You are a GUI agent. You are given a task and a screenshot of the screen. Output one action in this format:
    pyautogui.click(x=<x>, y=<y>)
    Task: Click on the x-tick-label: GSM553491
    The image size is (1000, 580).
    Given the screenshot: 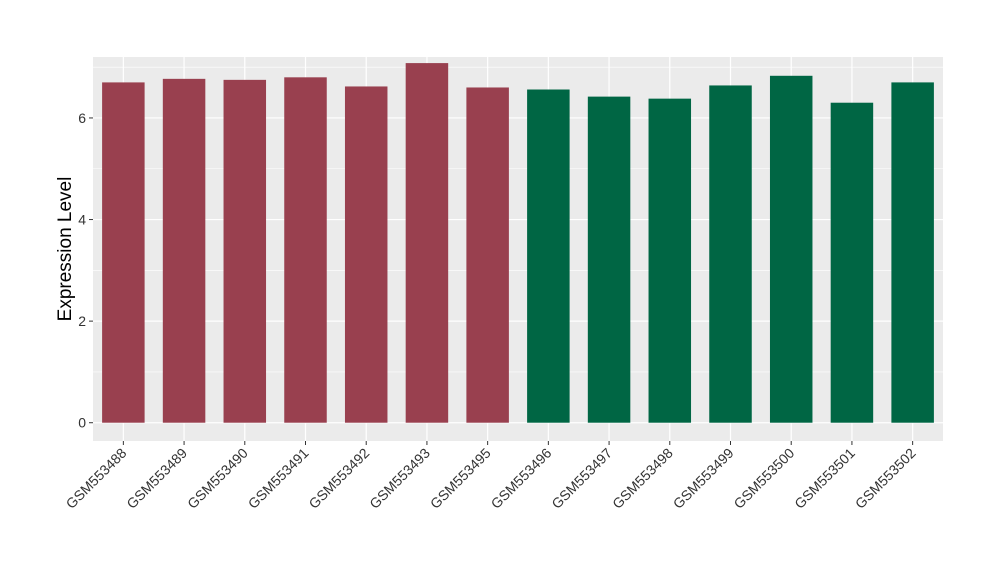 What is the action you would take?
    pyautogui.click(x=278, y=478)
    